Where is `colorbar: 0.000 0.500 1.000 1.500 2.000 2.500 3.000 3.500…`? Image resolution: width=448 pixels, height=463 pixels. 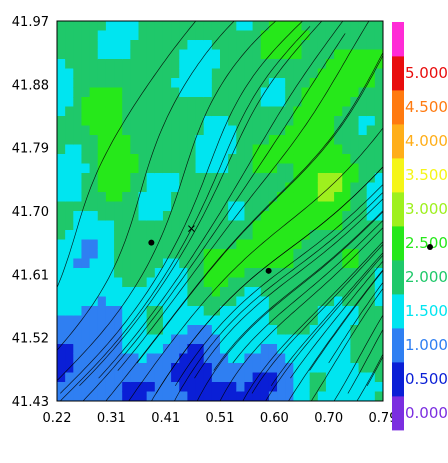
colorbar: 0.000 0.500 1.000 1.500 2.000 2.500 3.000 3.500… is located at coordinates (420, 226).